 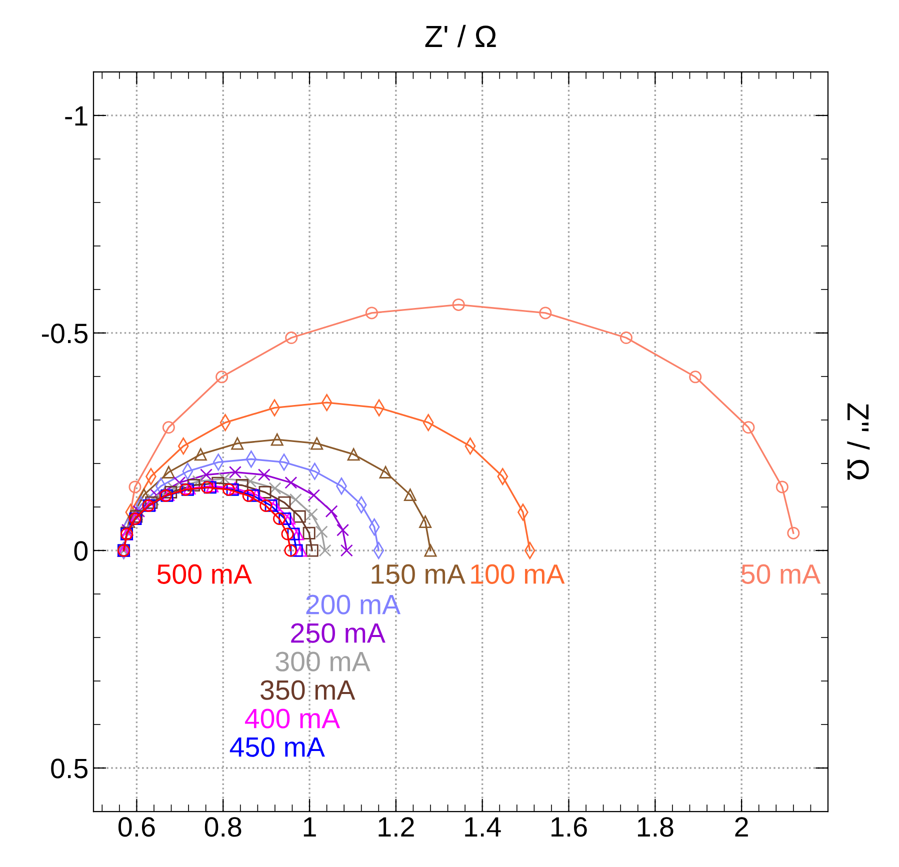 I want to click on text: 300 mA, so click(x=323, y=662).